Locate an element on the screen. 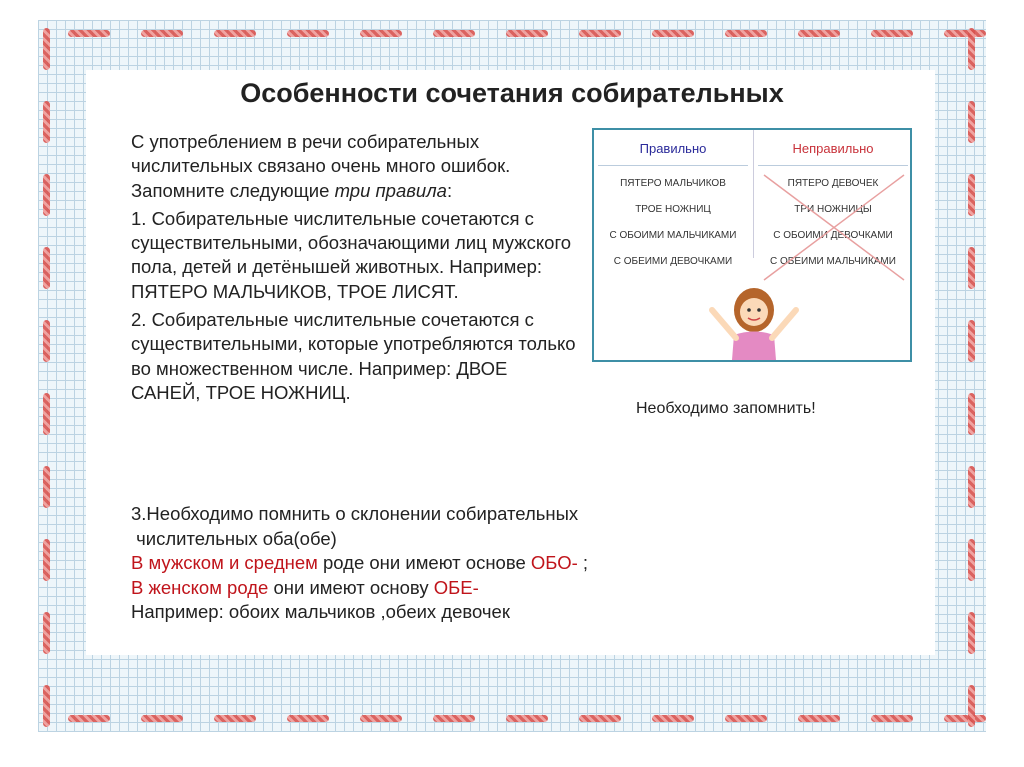 This screenshot has width=1024, height=767. obe-stem: ОБЕ- is located at coordinates (456, 587).